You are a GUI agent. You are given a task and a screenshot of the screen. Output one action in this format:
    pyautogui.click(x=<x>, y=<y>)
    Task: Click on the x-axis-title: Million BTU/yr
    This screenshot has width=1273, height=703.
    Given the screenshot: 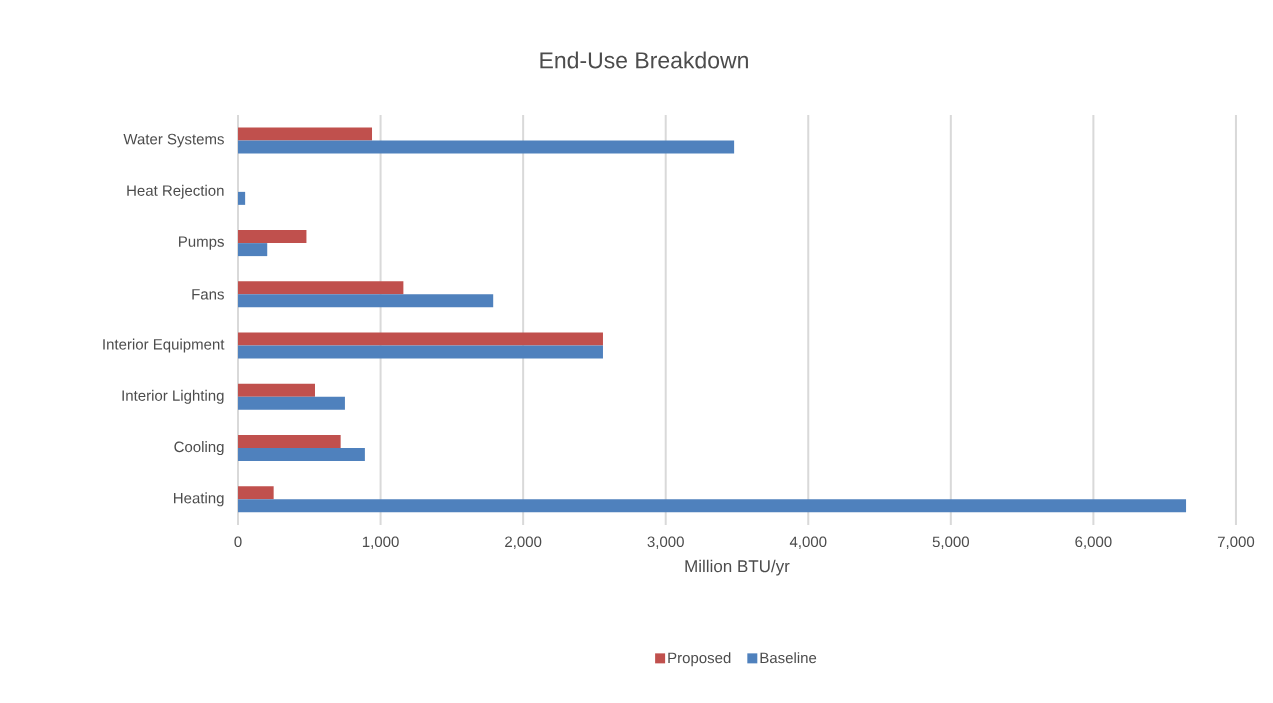 What is the action you would take?
    pyautogui.click(x=737, y=567)
    